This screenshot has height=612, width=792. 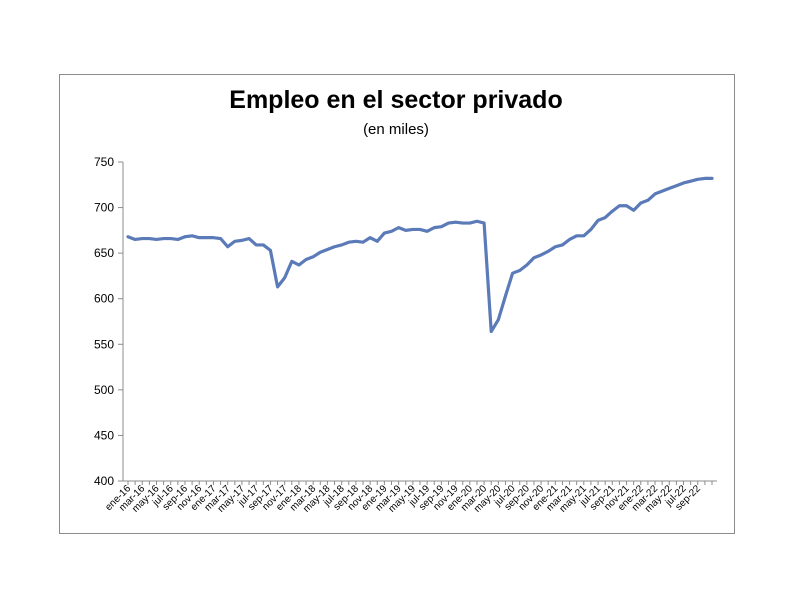 I want to click on y-tick-label: 500, so click(x=104, y=390).